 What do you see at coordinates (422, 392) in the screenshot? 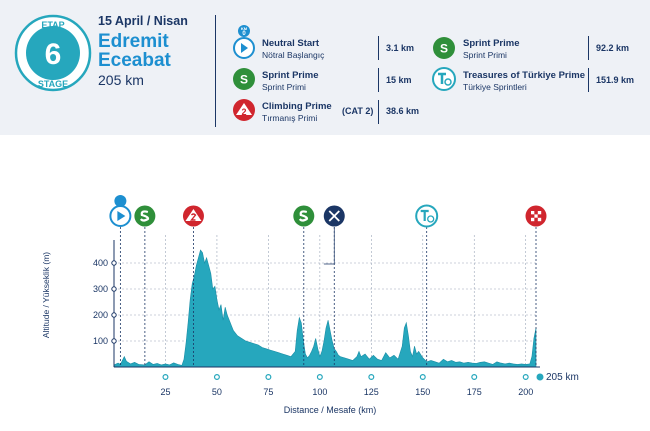
I see `x-tick-label: 150` at bounding box center [422, 392].